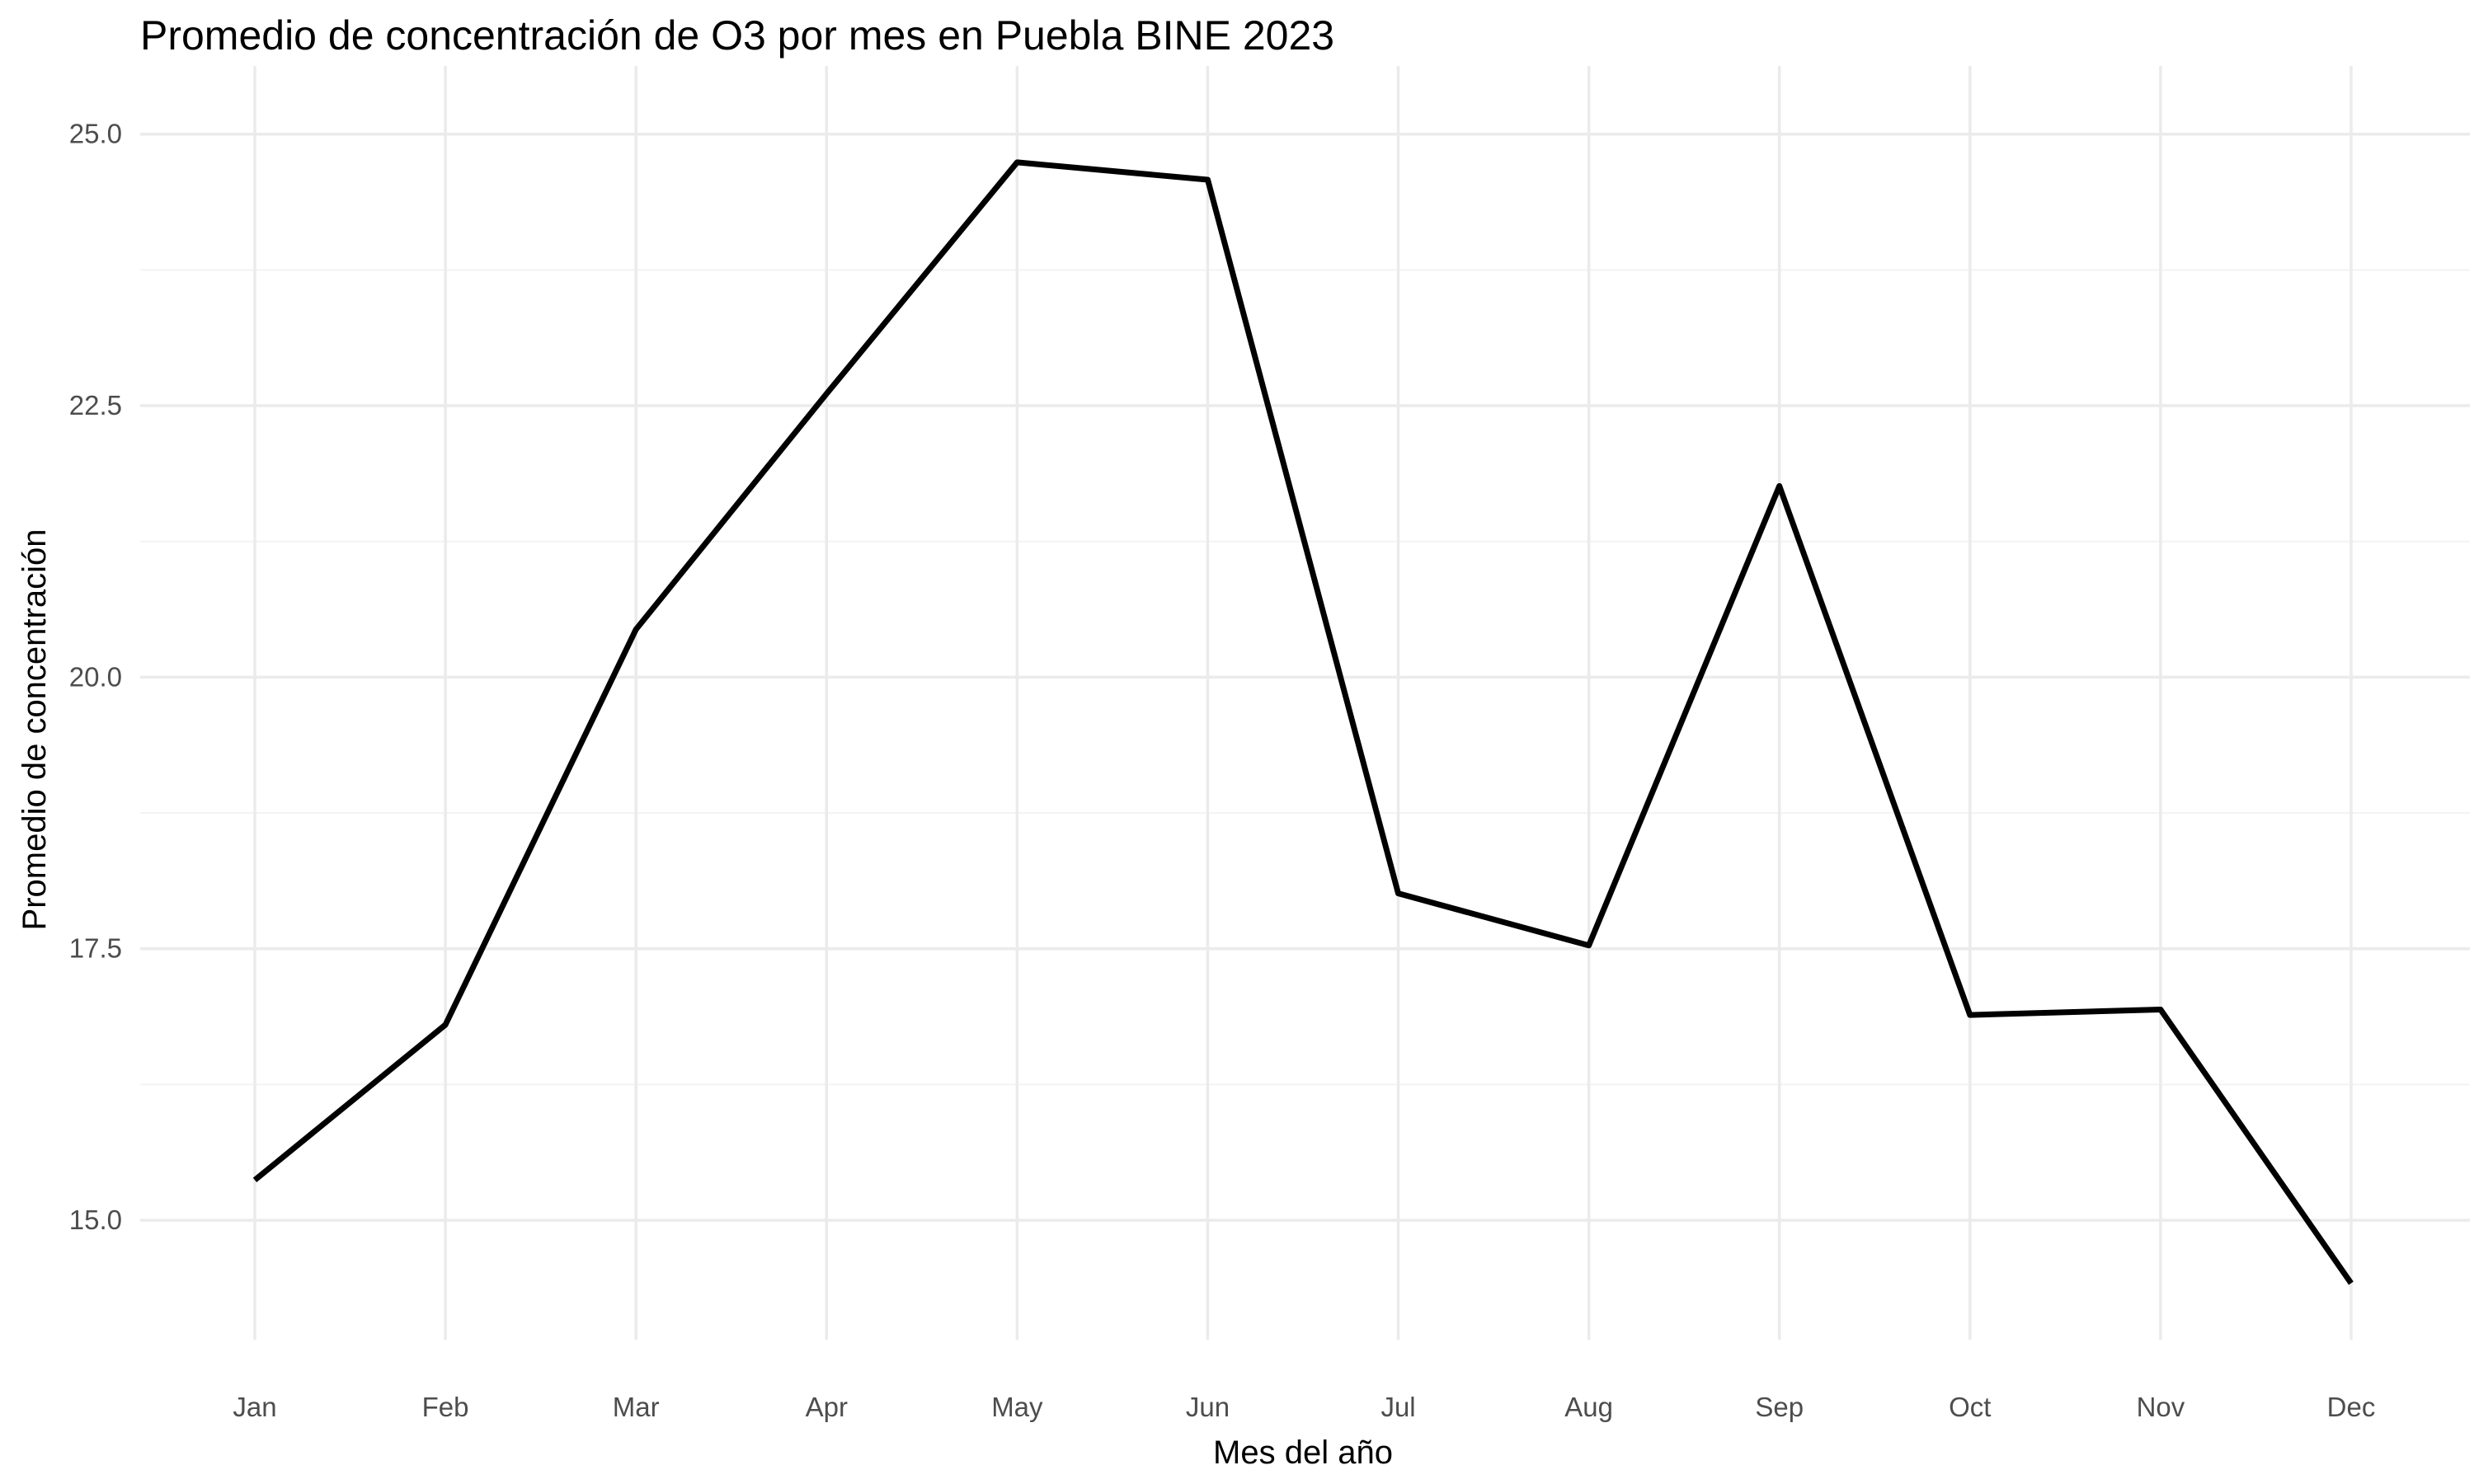  Describe the element at coordinates (34, 730) in the screenshot. I see `y-axis-title: Promedio de concentración` at that location.